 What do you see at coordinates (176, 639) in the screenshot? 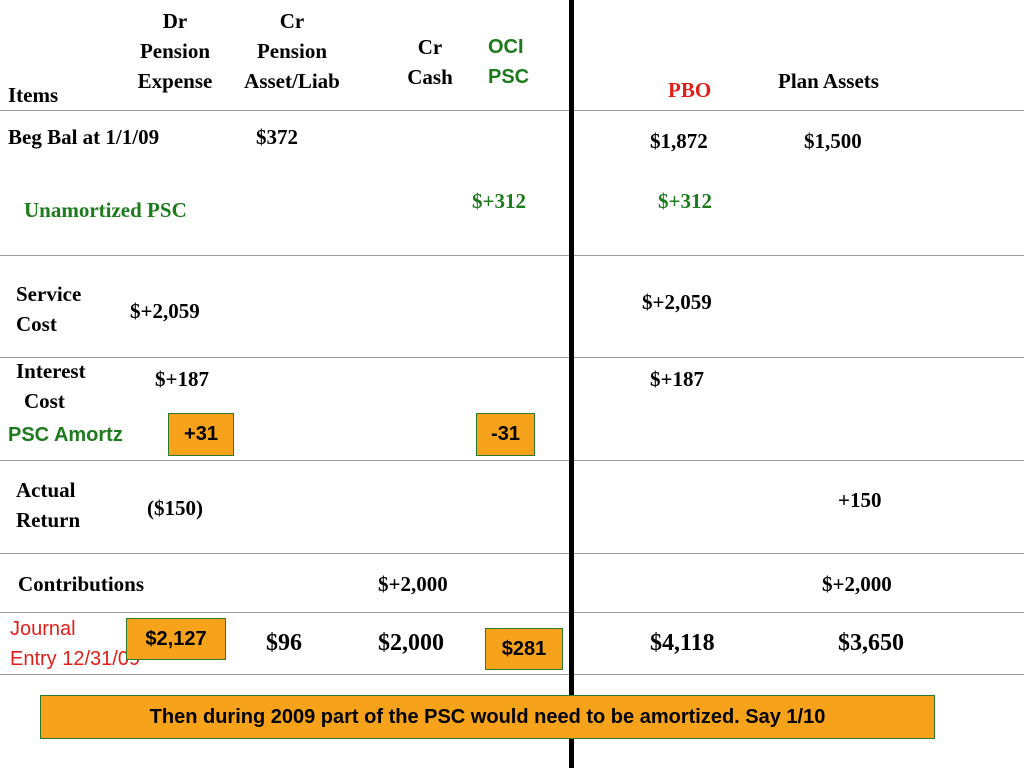
I see `journal-expense-box: $2,127` at bounding box center [176, 639].